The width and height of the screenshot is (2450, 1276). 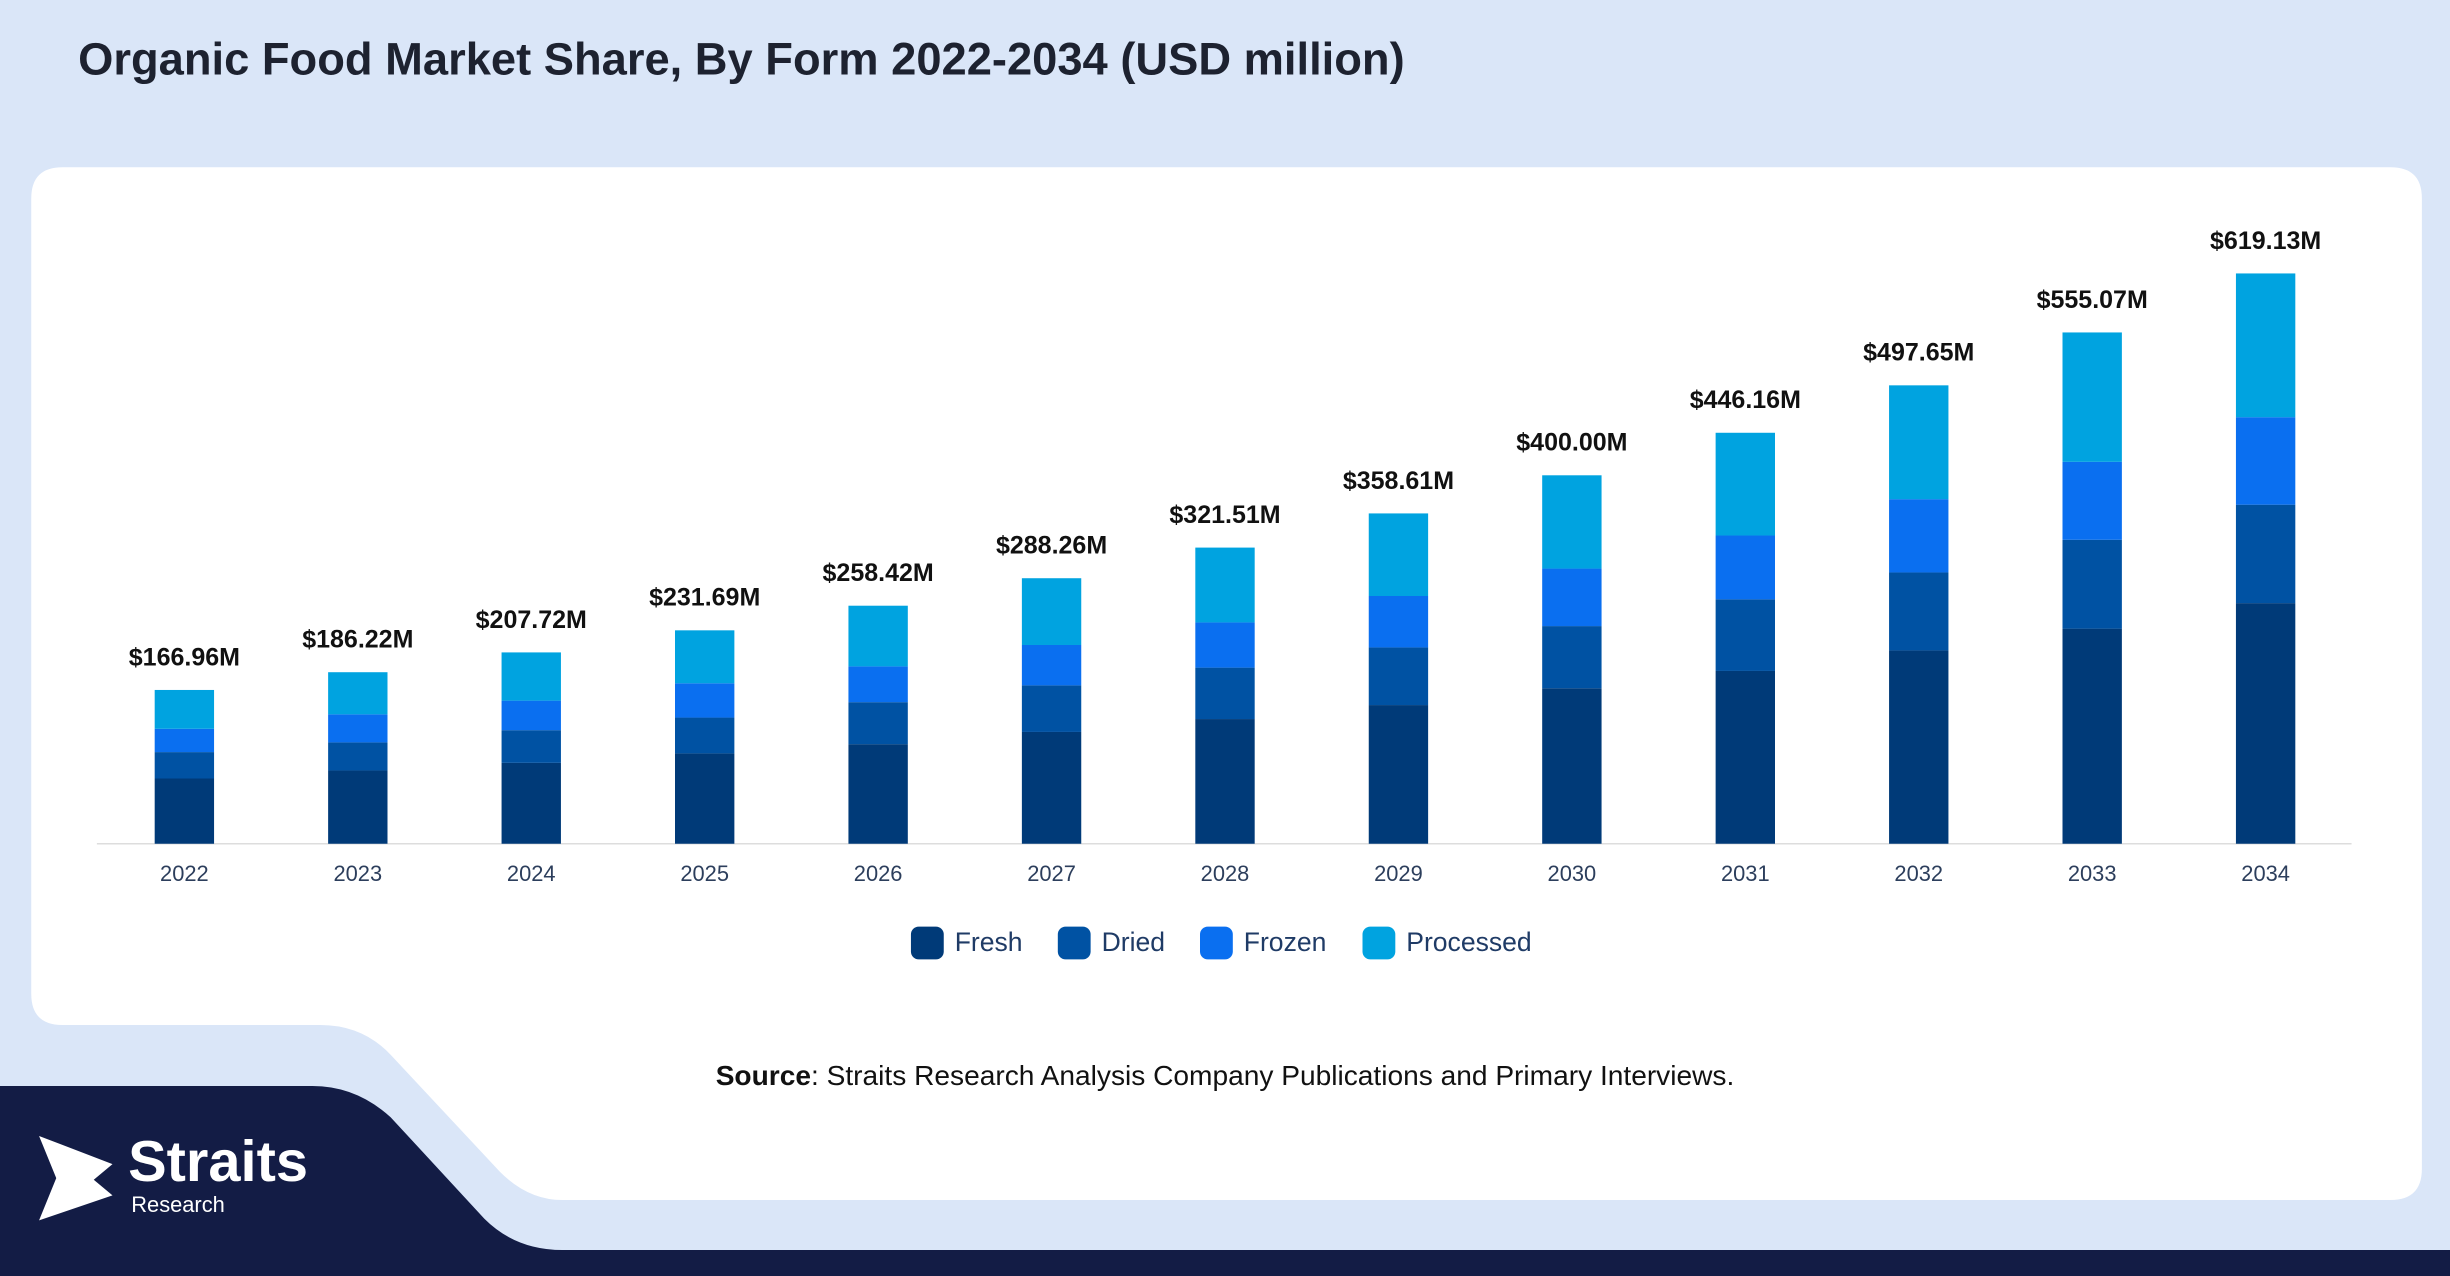 I want to click on x-tick-label: 2034, so click(x=2265, y=873).